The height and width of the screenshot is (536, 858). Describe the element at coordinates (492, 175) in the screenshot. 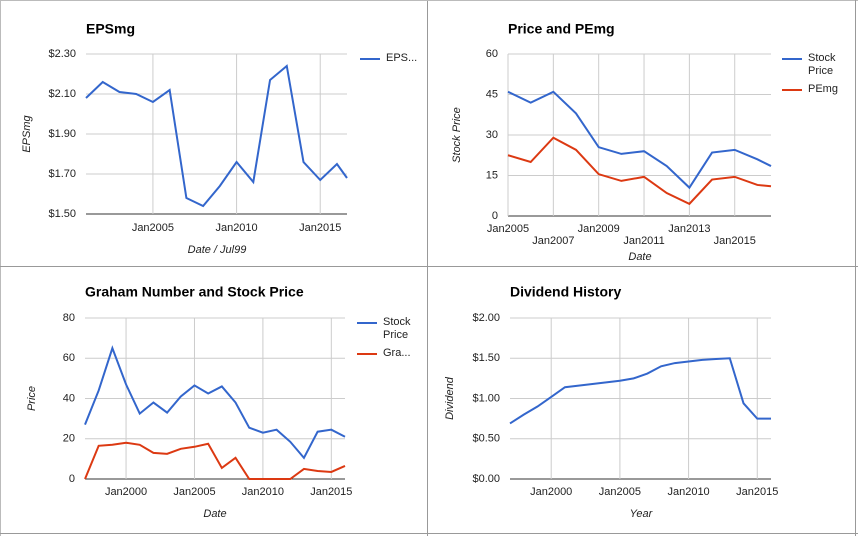

I see `y-tick-label: 15` at that location.